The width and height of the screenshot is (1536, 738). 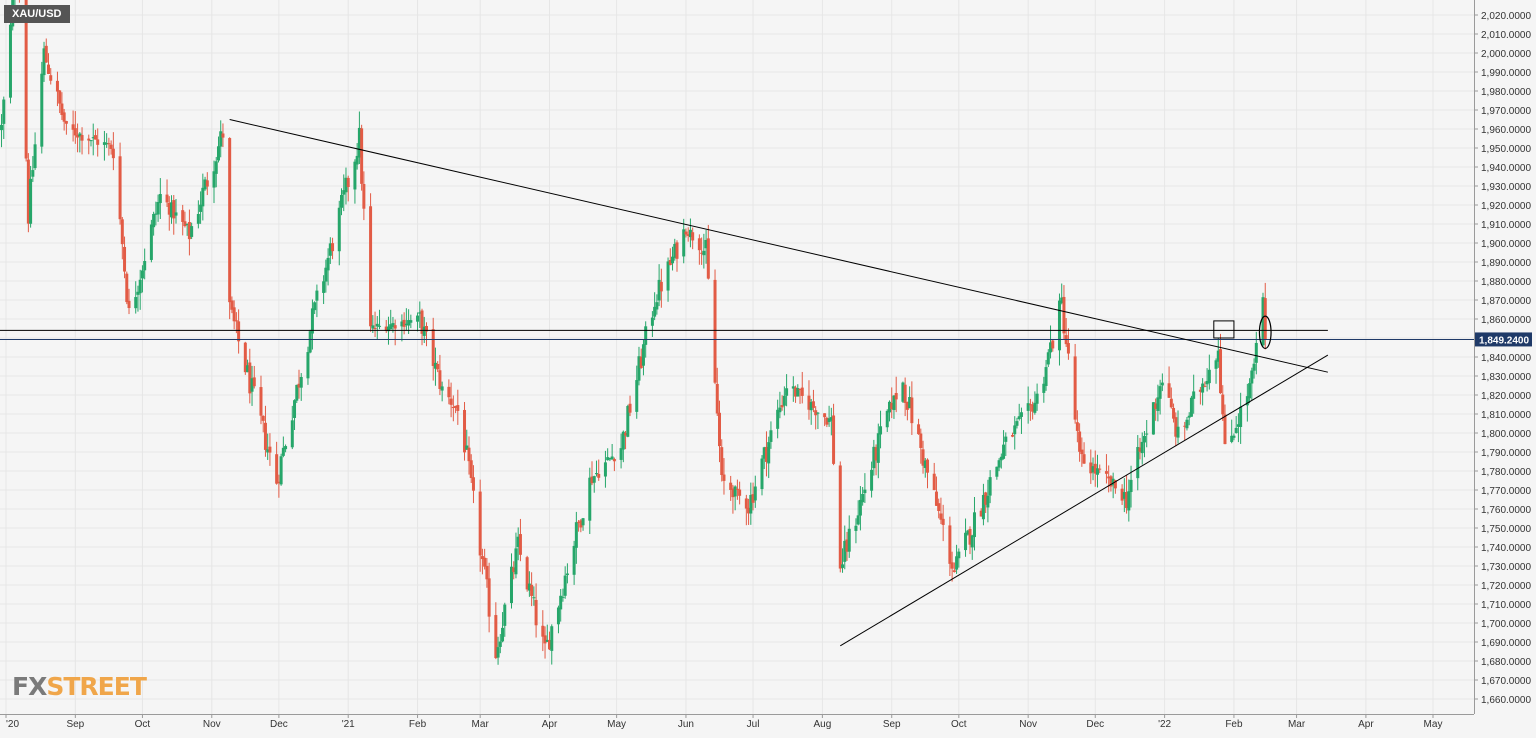 What do you see at coordinates (75, 724) in the screenshot?
I see `time-tick-label: Sep` at bounding box center [75, 724].